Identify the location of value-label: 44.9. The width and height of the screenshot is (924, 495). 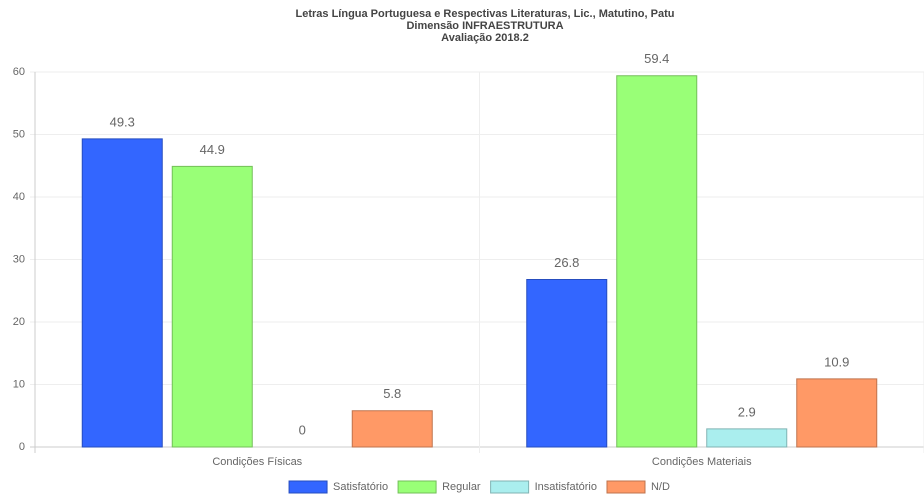
(212, 149).